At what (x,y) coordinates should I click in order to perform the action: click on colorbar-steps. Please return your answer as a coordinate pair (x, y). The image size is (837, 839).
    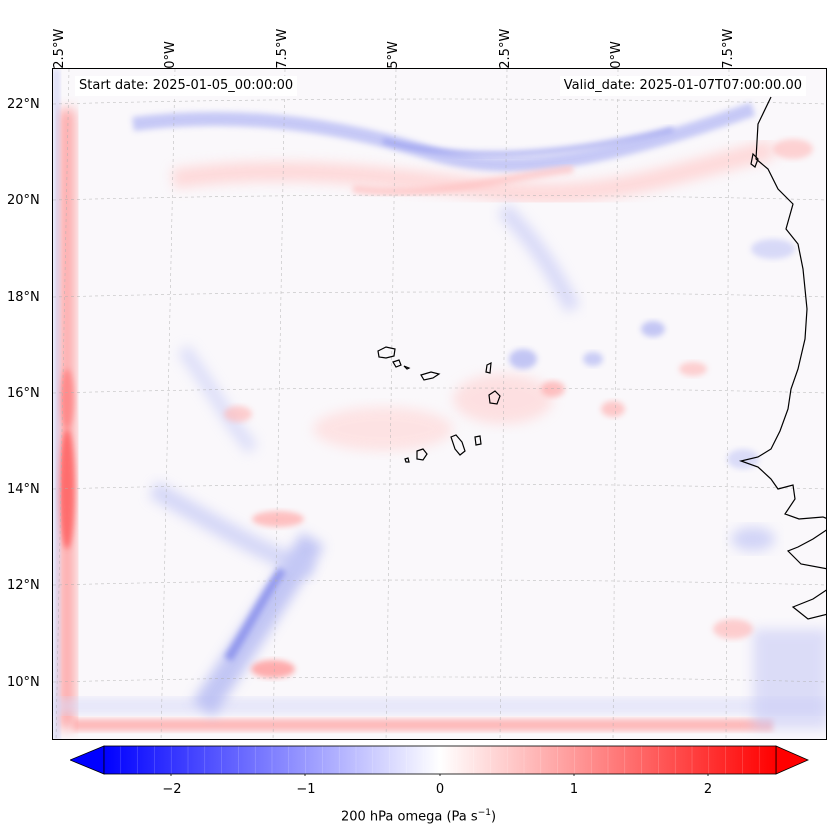
    Looking at the image, I should click on (440, 760).